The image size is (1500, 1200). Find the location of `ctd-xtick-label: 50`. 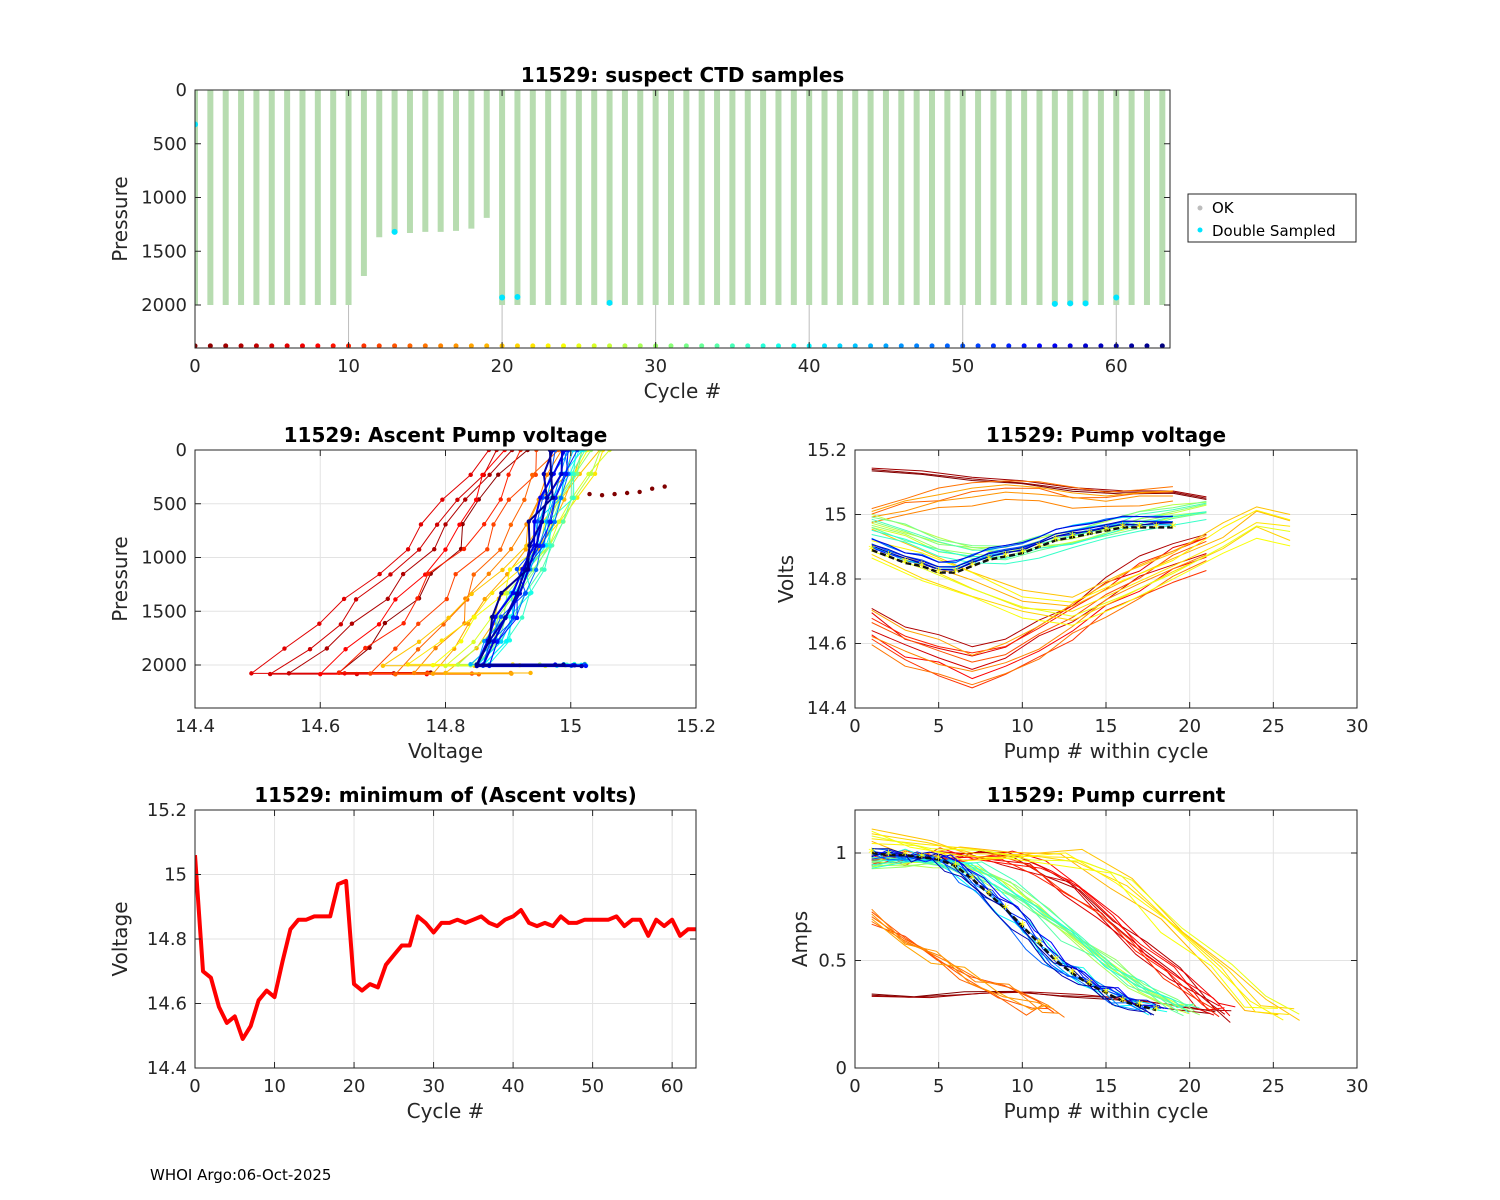

ctd-xtick-label: 50 is located at coordinates (962, 366).